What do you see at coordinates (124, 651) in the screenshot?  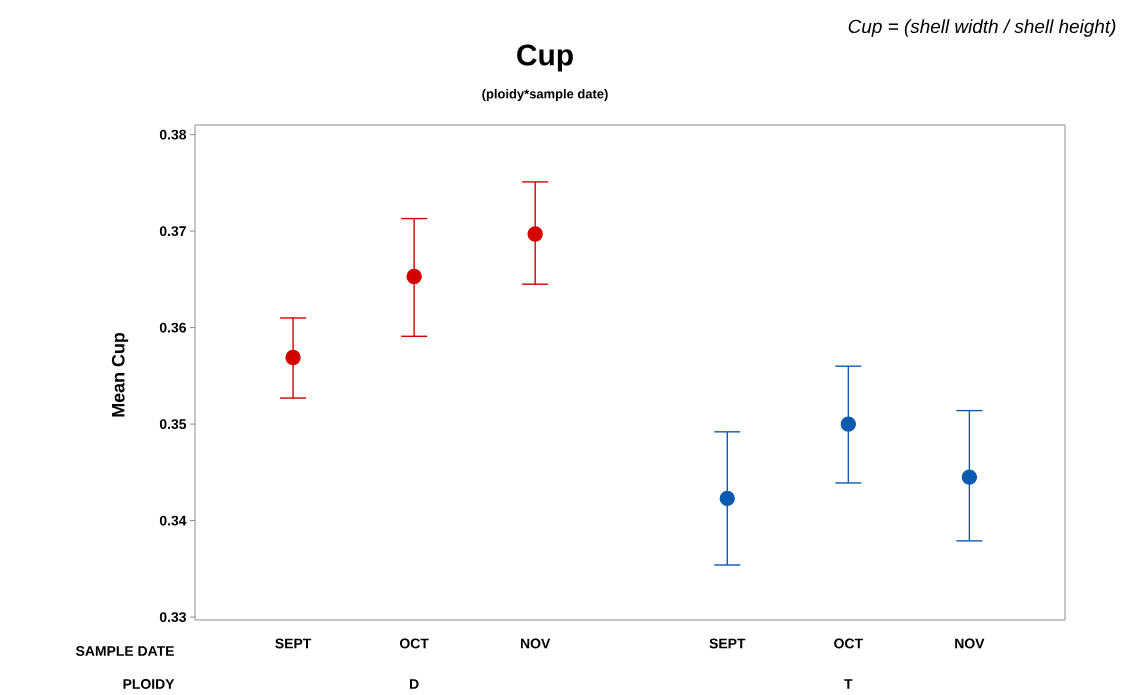 I see `text: SAMPLE DATE` at bounding box center [124, 651].